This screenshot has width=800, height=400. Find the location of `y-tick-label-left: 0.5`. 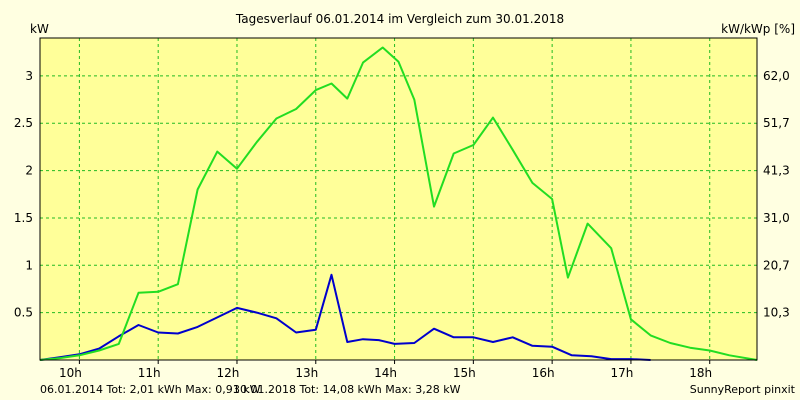

y-tick-label-left: 0.5 is located at coordinates (23, 313).